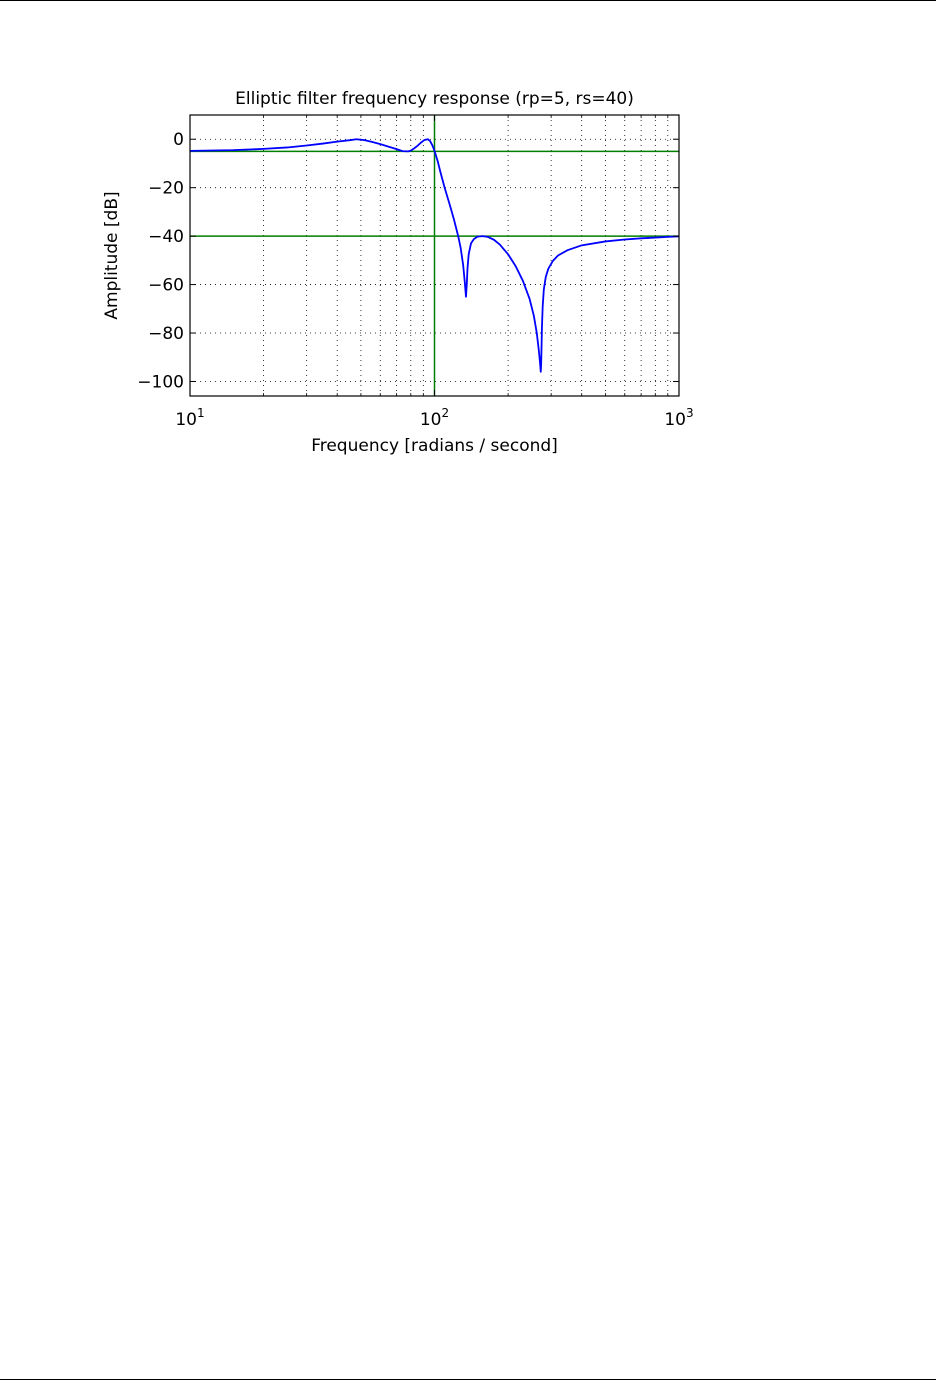 This screenshot has width=936, height=1382. I want to click on y-tick-label: −100, so click(160, 382).